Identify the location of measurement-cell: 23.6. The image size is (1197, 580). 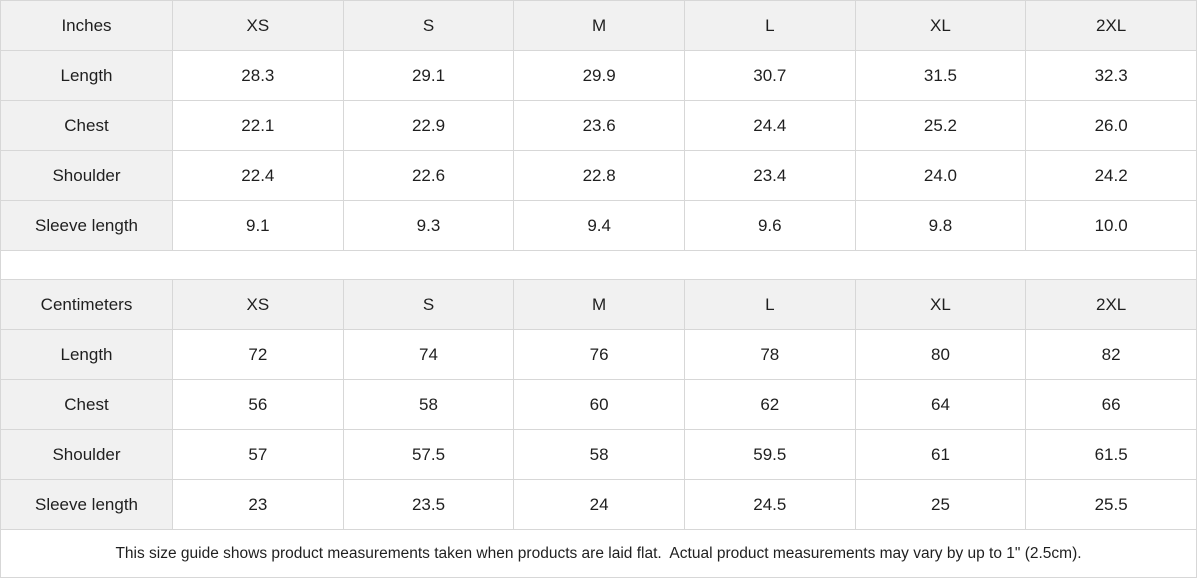
(599, 125).